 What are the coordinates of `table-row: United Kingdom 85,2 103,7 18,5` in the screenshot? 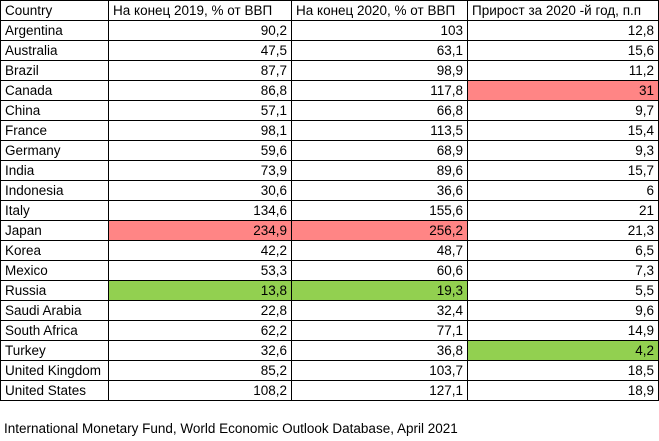 It's located at (329, 370).